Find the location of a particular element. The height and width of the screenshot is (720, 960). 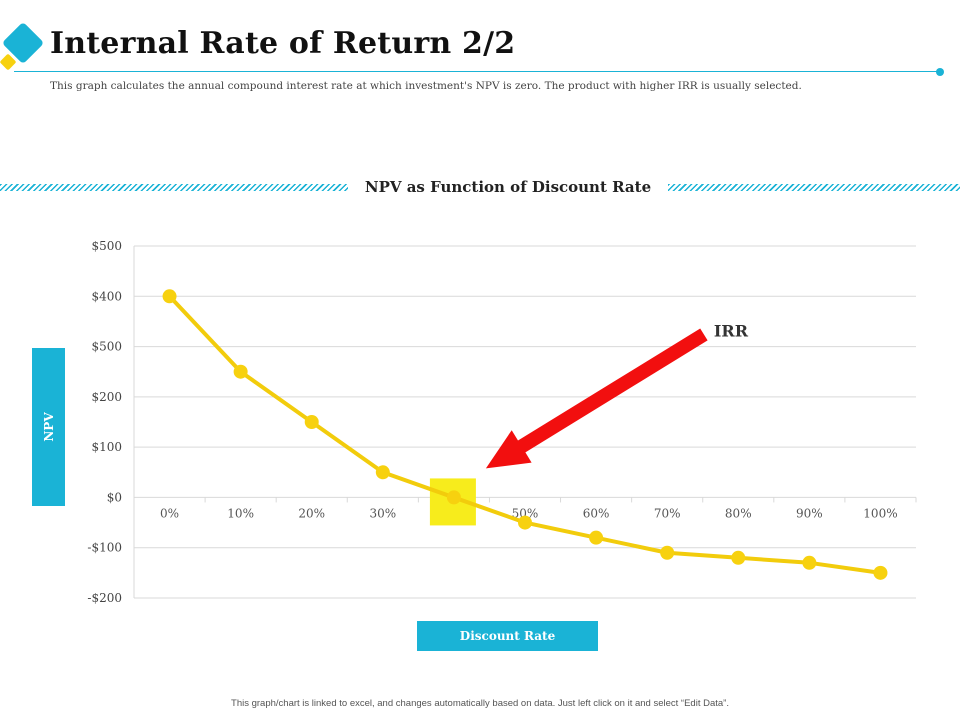

chart-title: NPV as Function of Discount Rate is located at coordinates (508, 187).